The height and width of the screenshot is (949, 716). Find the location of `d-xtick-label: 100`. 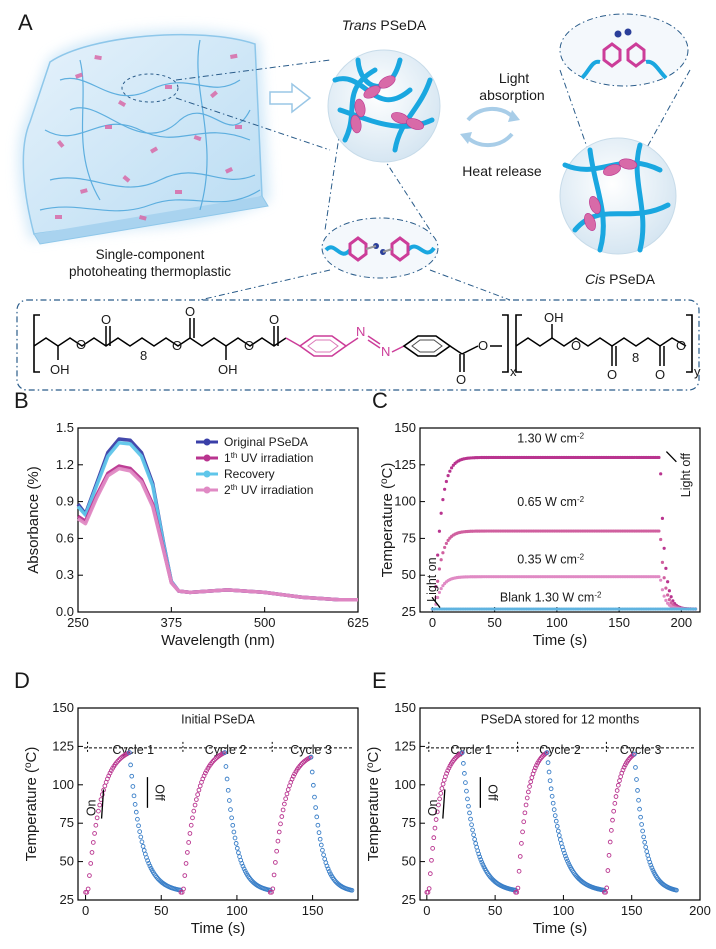

d-xtick-label: 100 is located at coordinates (237, 910).